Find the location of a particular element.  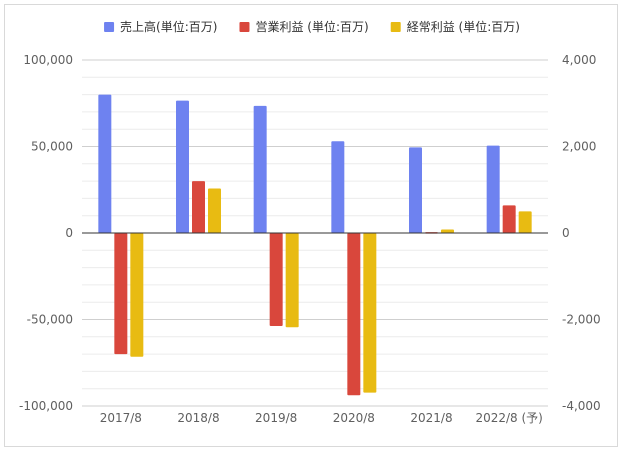

bar-series-2-2019/8 is located at coordinates (276, 279).